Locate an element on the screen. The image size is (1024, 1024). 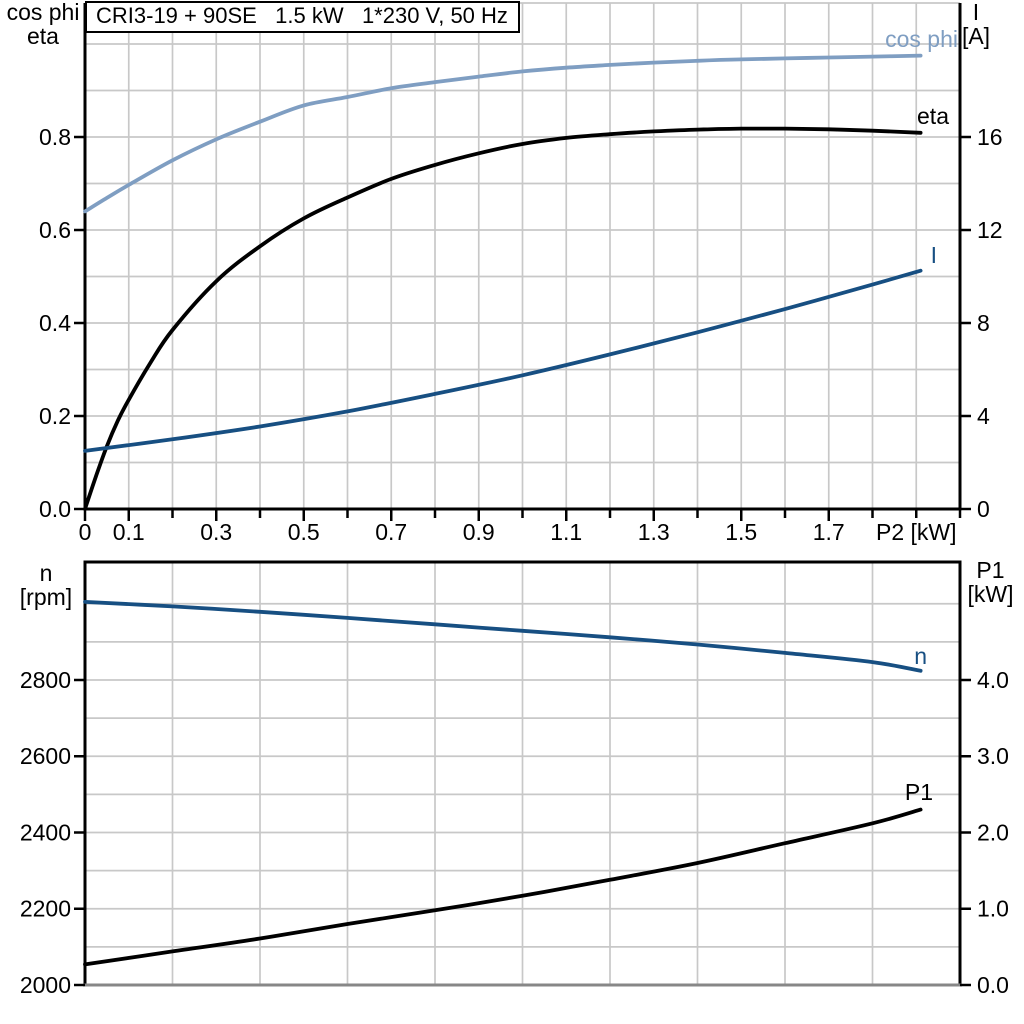
right-tick-label: 16 is located at coordinates (990, 137).